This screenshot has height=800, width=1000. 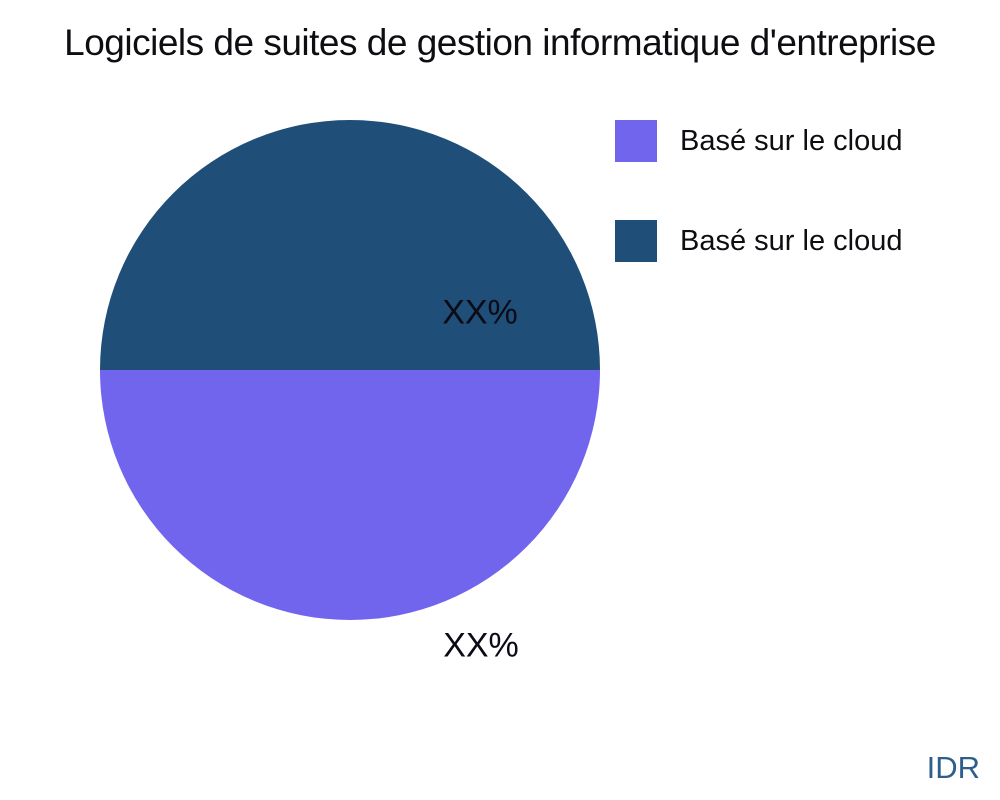 I want to click on legend-row-cloud-purple: Basé sur le cloud, so click(x=758, y=141).